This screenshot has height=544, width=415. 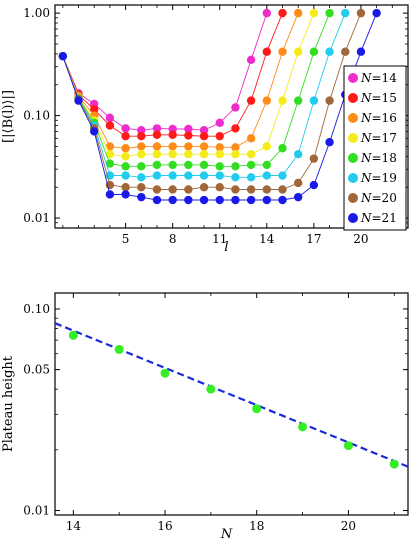 What do you see at coordinates (164, 526) in the screenshot?
I see `x-tick-label: 16` at bounding box center [164, 526].